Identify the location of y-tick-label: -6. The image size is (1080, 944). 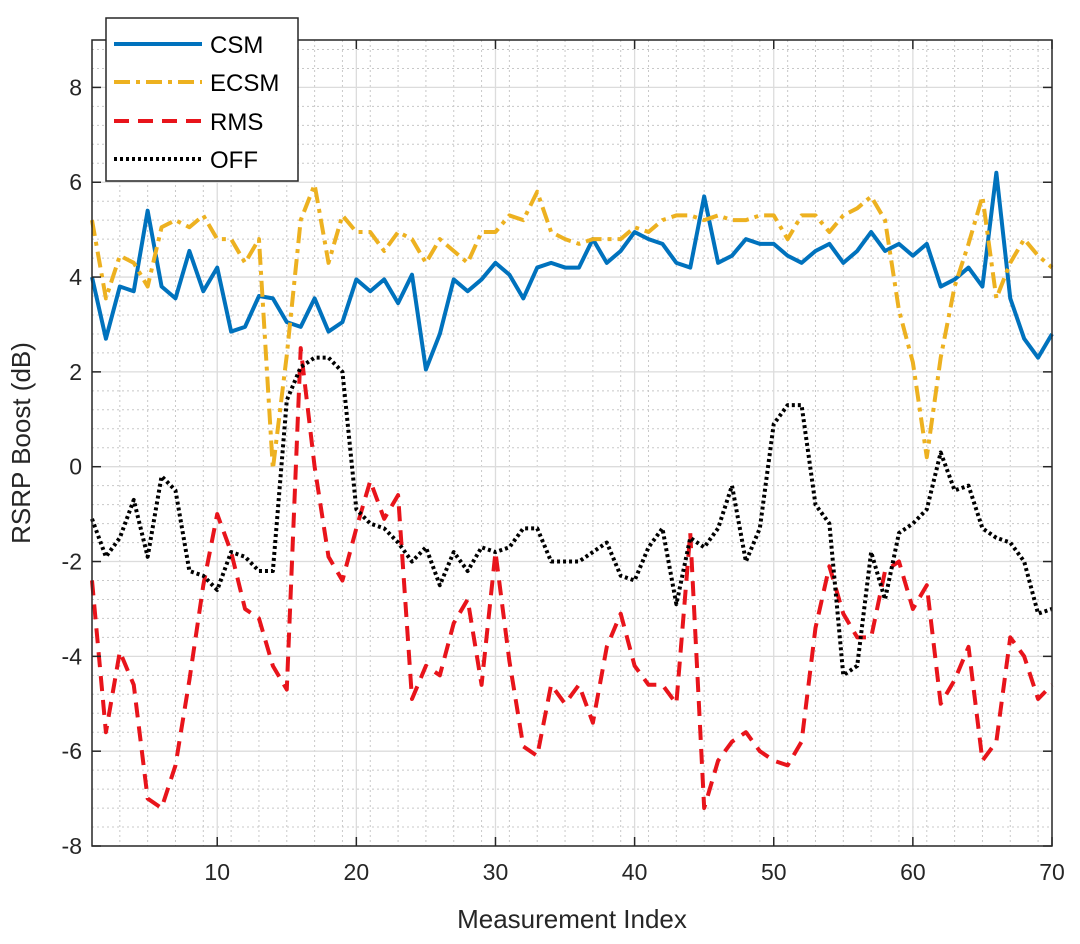
(72, 751).